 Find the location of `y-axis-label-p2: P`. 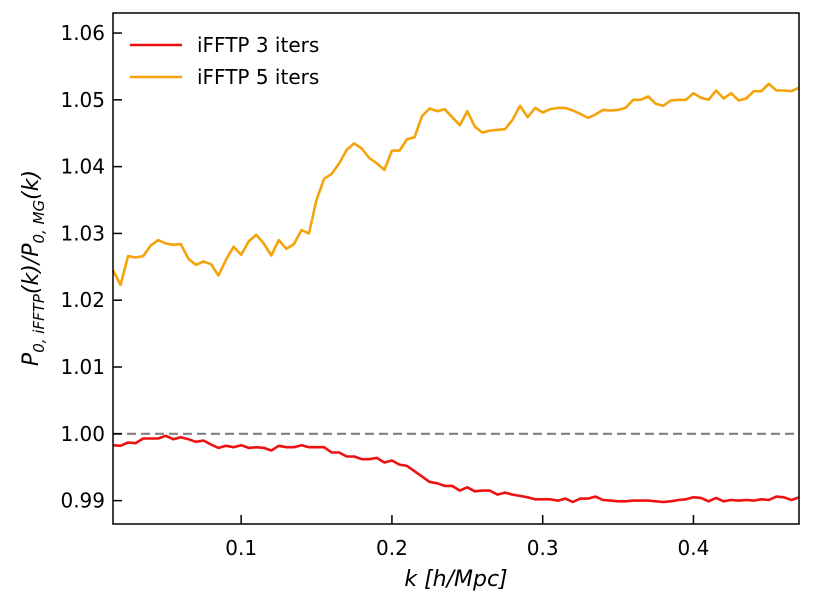

y-axis-label-p2: P is located at coordinates (31, 250).